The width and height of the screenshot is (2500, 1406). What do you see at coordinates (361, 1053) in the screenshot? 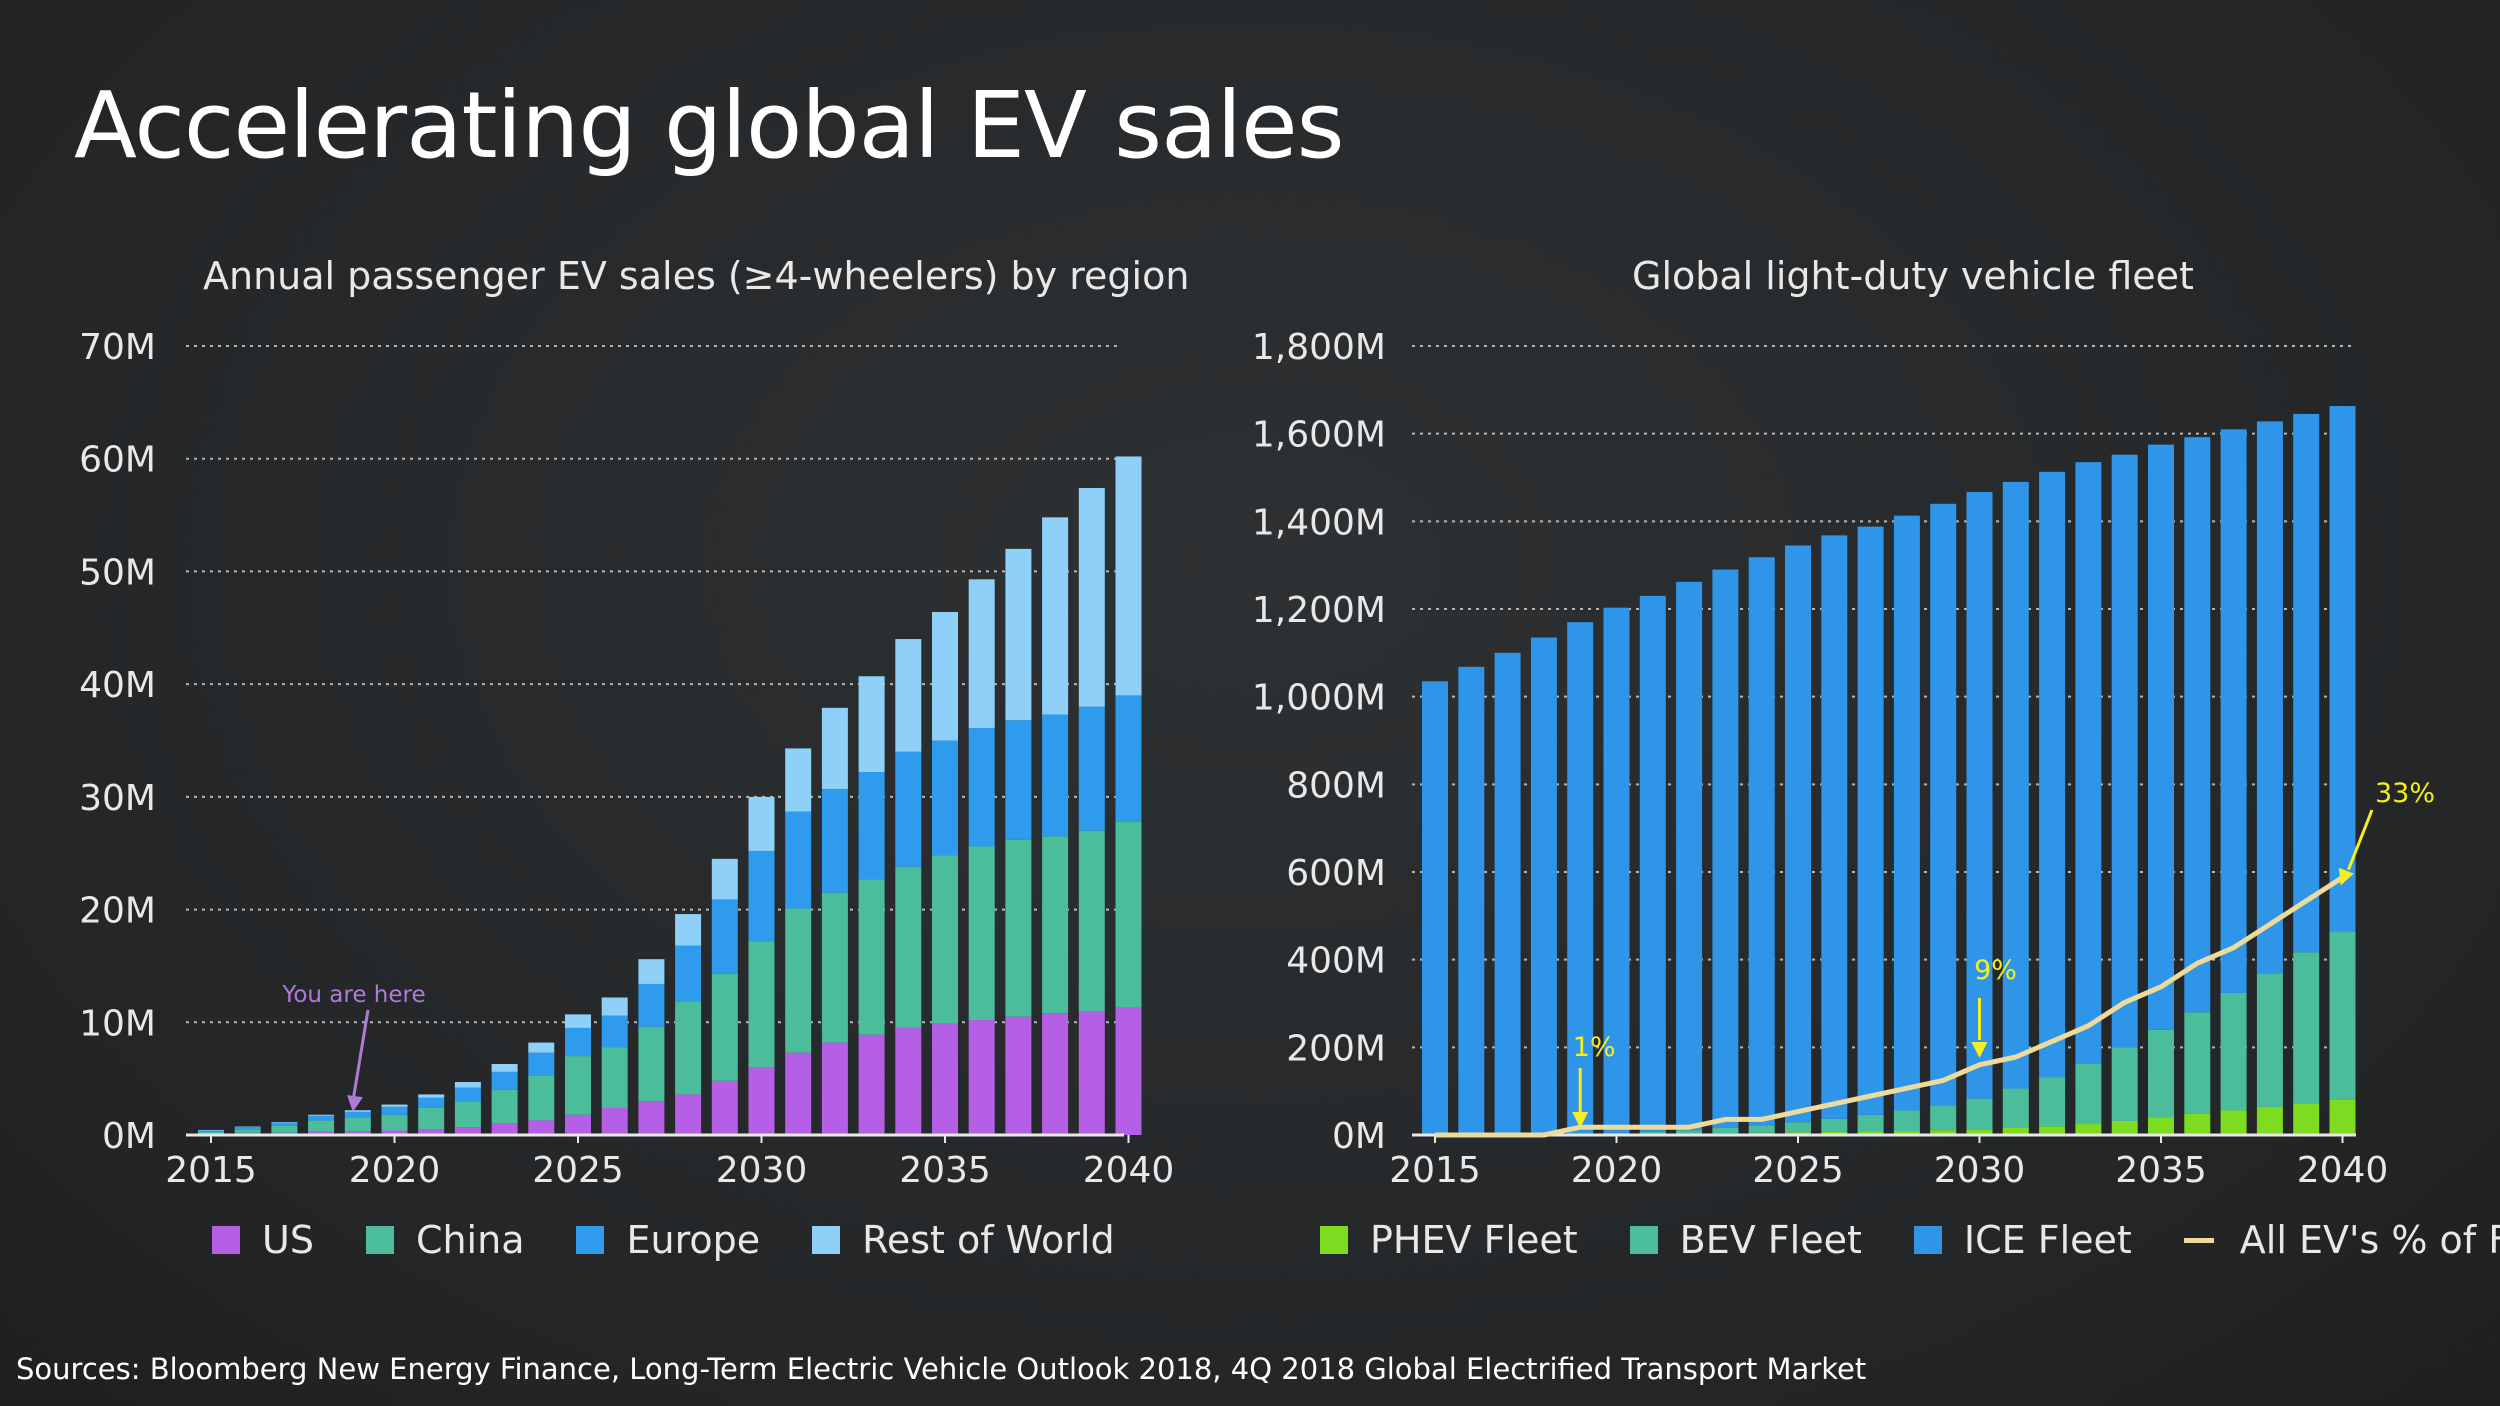
I see `annotation-arrow-line` at bounding box center [361, 1053].